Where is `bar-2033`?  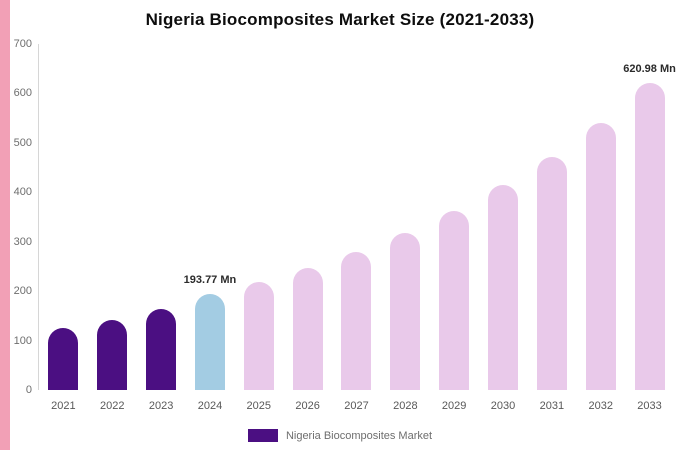 bar-2033 is located at coordinates (649, 236).